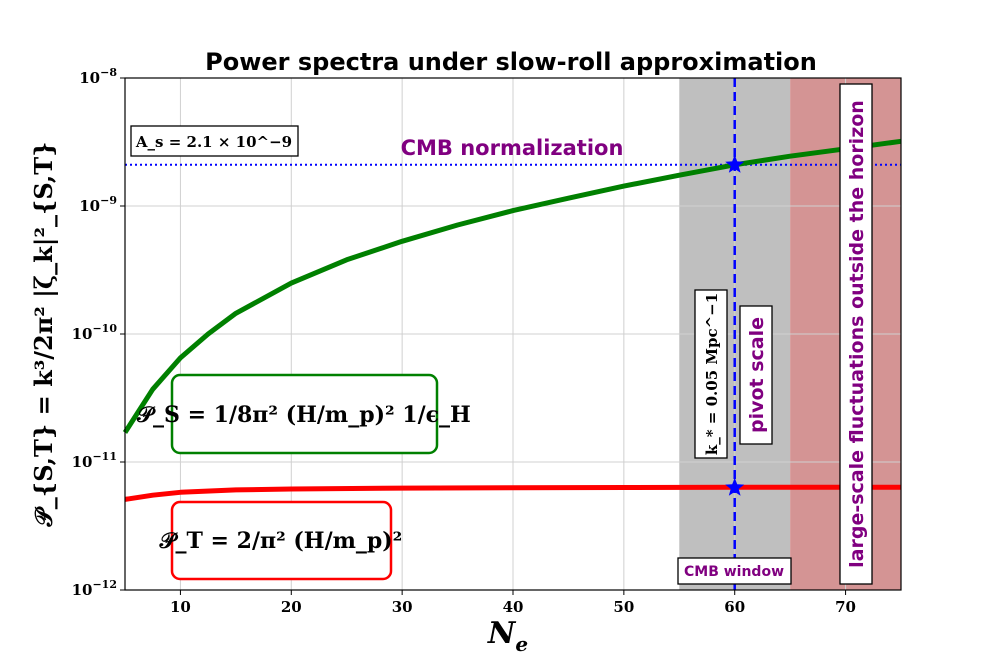 The height and width of the screenshot is (663, 1000). Describe the element at coordinates (502, 633) in the screenshot. I see `x-axis-label-main: N` at that location.